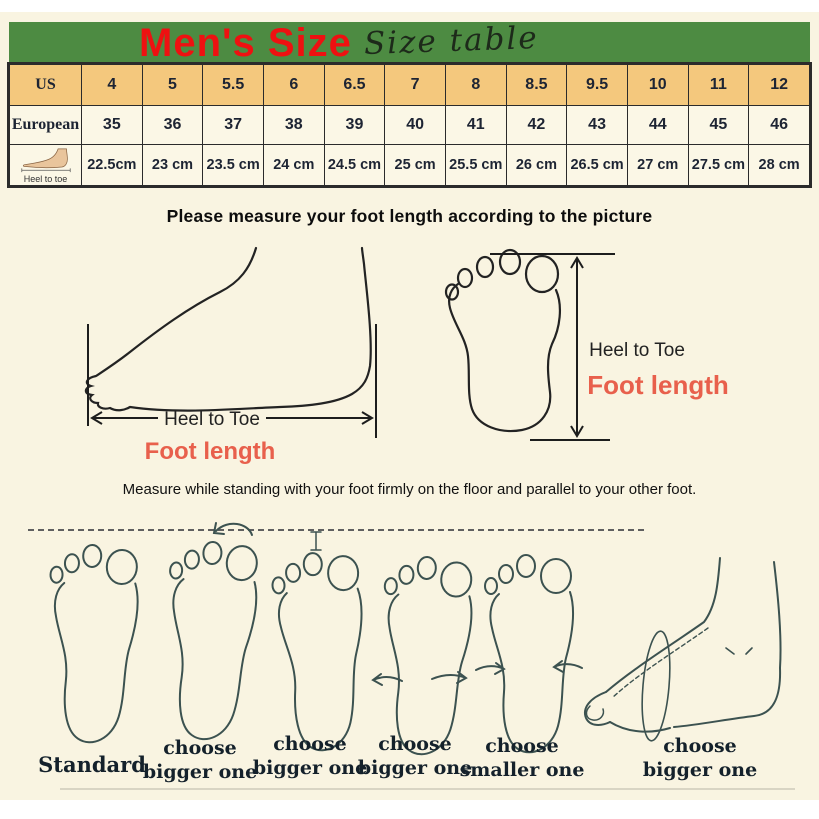 The width and height of the screenshot is (819, 819). What do you see at coordinates (172, 165) in the screenshot?
I see `size-cell: 23 cm` at bounding box center [172, 165].